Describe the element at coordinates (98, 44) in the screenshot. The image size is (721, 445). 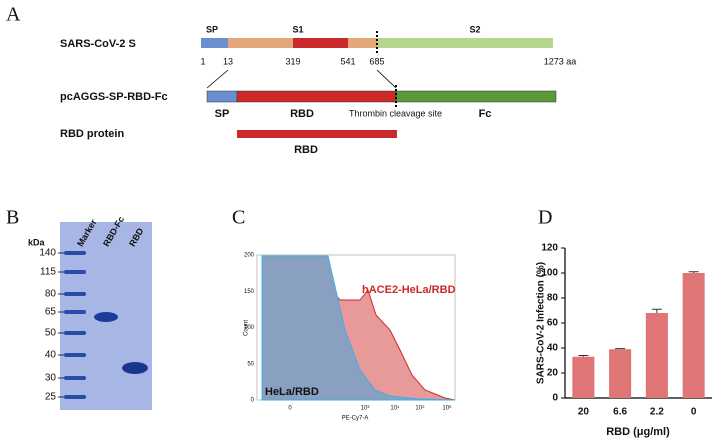
I see `row-label: SARS-CoV-2 S` at that location.